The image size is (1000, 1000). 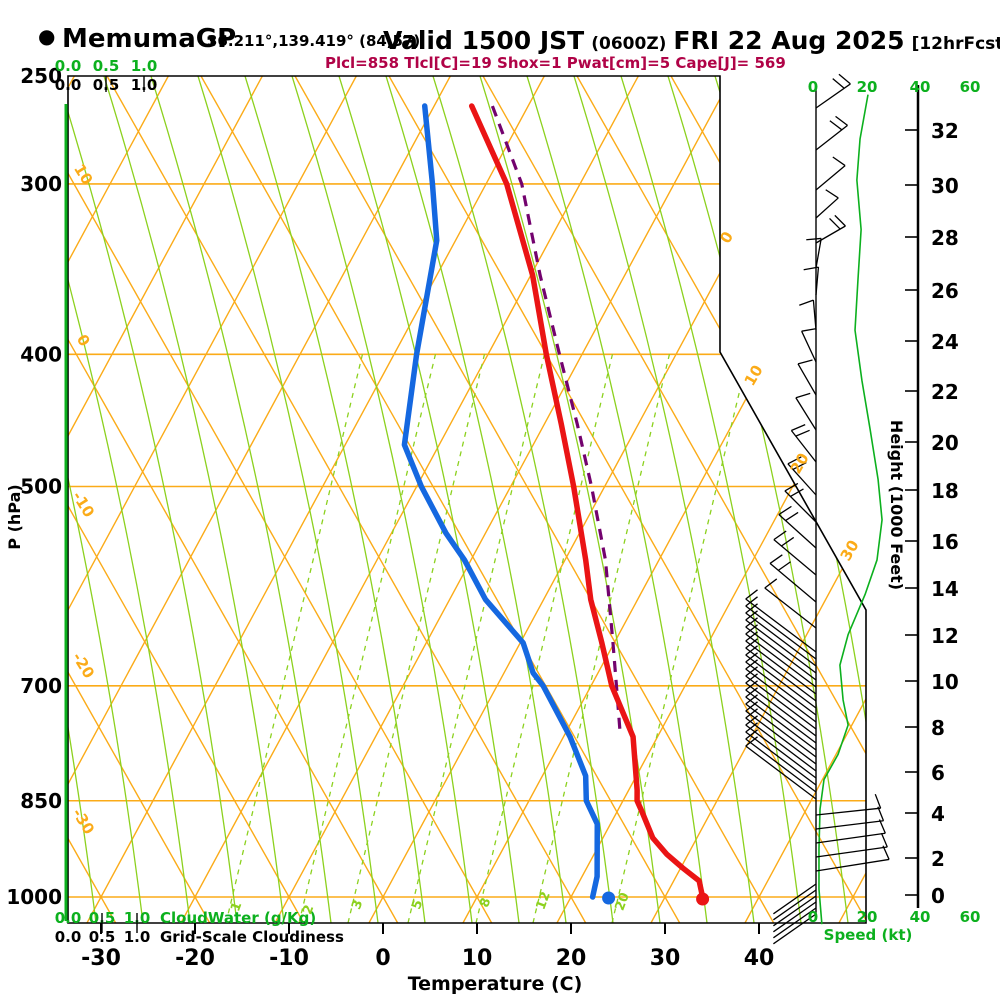 I want to click on height-tick-label: 16, so click(x=945, y=542).